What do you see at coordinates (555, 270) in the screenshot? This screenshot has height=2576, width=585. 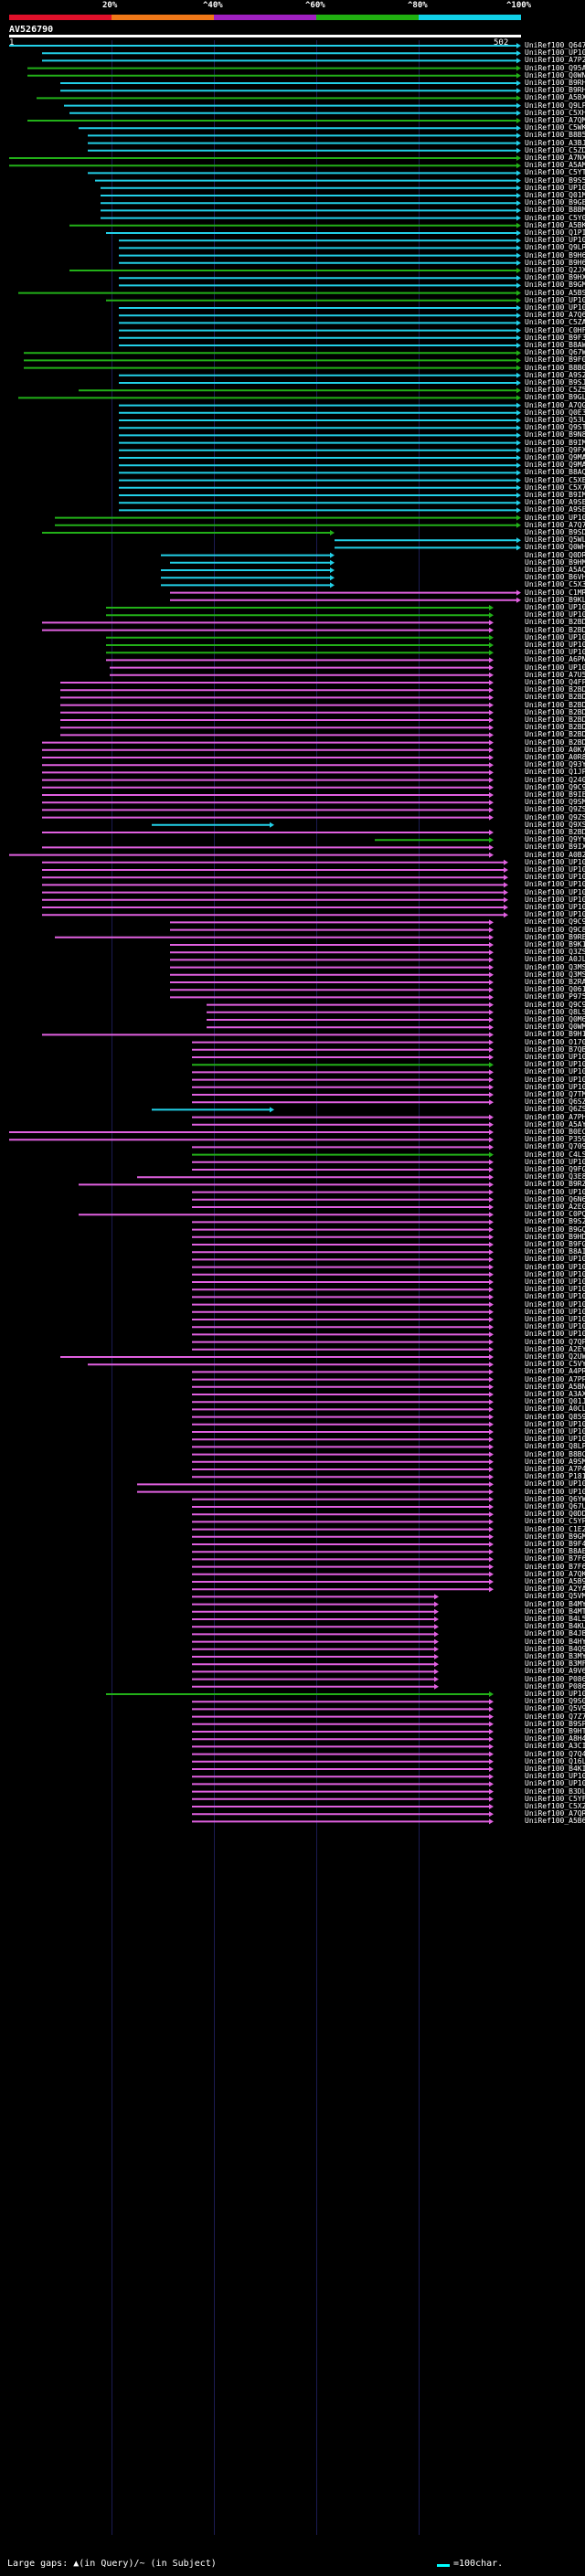 I see `hit-label: UniRef100_Q2JXI5` at bounding box center [555, 270].